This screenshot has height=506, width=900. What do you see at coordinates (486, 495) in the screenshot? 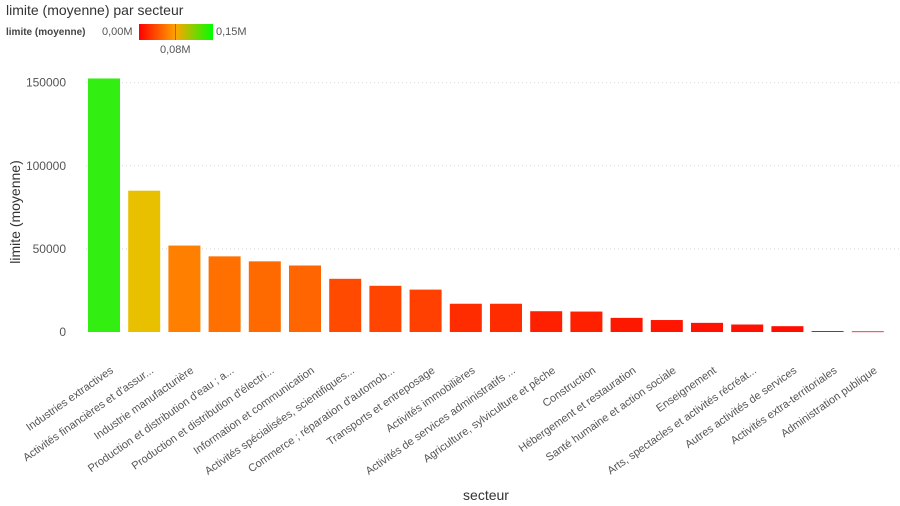
I see `x-axis-title: secteur` at bounding box center [486, 495].